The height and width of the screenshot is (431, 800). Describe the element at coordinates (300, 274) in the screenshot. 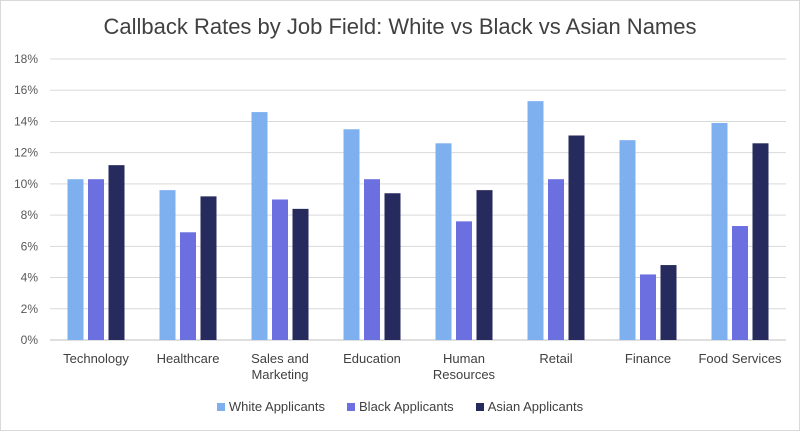

I see `bar-asian-applicants-sales-and-marketing` at that location.